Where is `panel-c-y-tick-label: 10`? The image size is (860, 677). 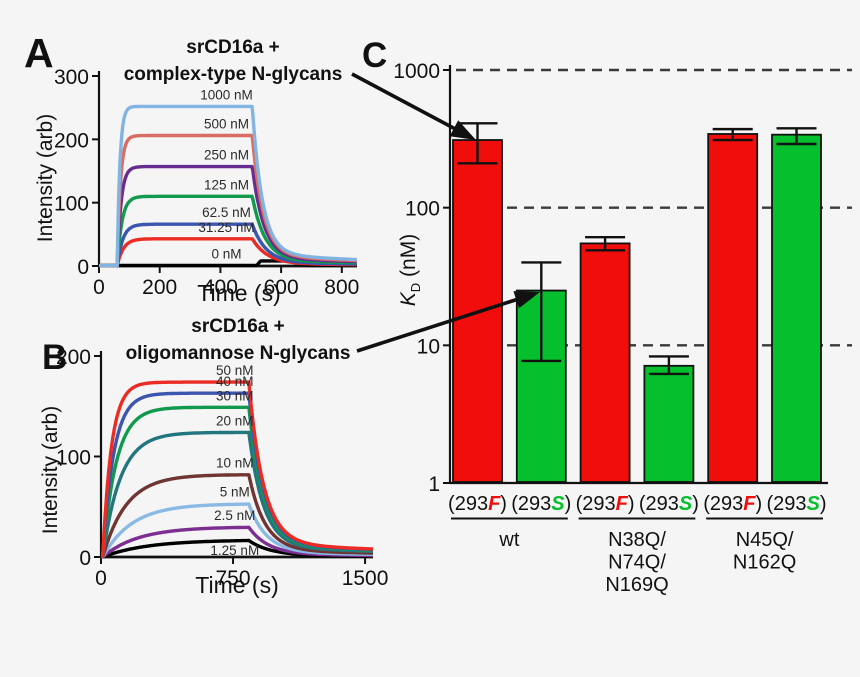
panel-c-y-tick-label: 10 is located at coordinates (428, 346).